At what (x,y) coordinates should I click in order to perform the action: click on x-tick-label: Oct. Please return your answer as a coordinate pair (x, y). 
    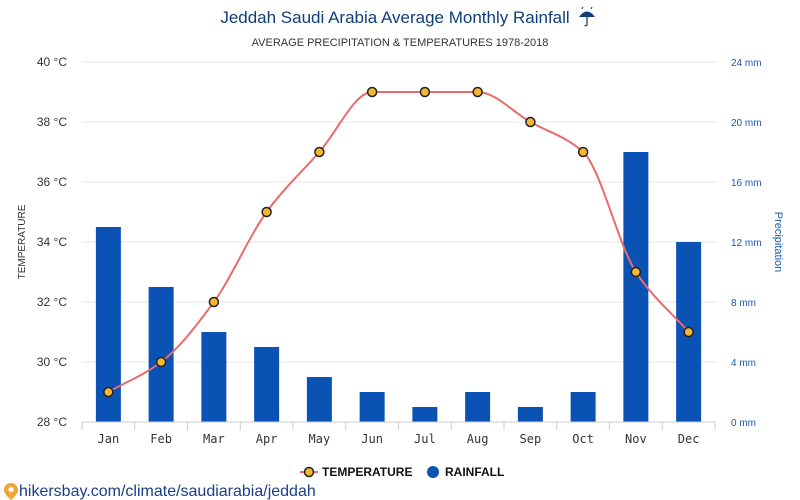
    Looking at the image, I should click on (583, 439).